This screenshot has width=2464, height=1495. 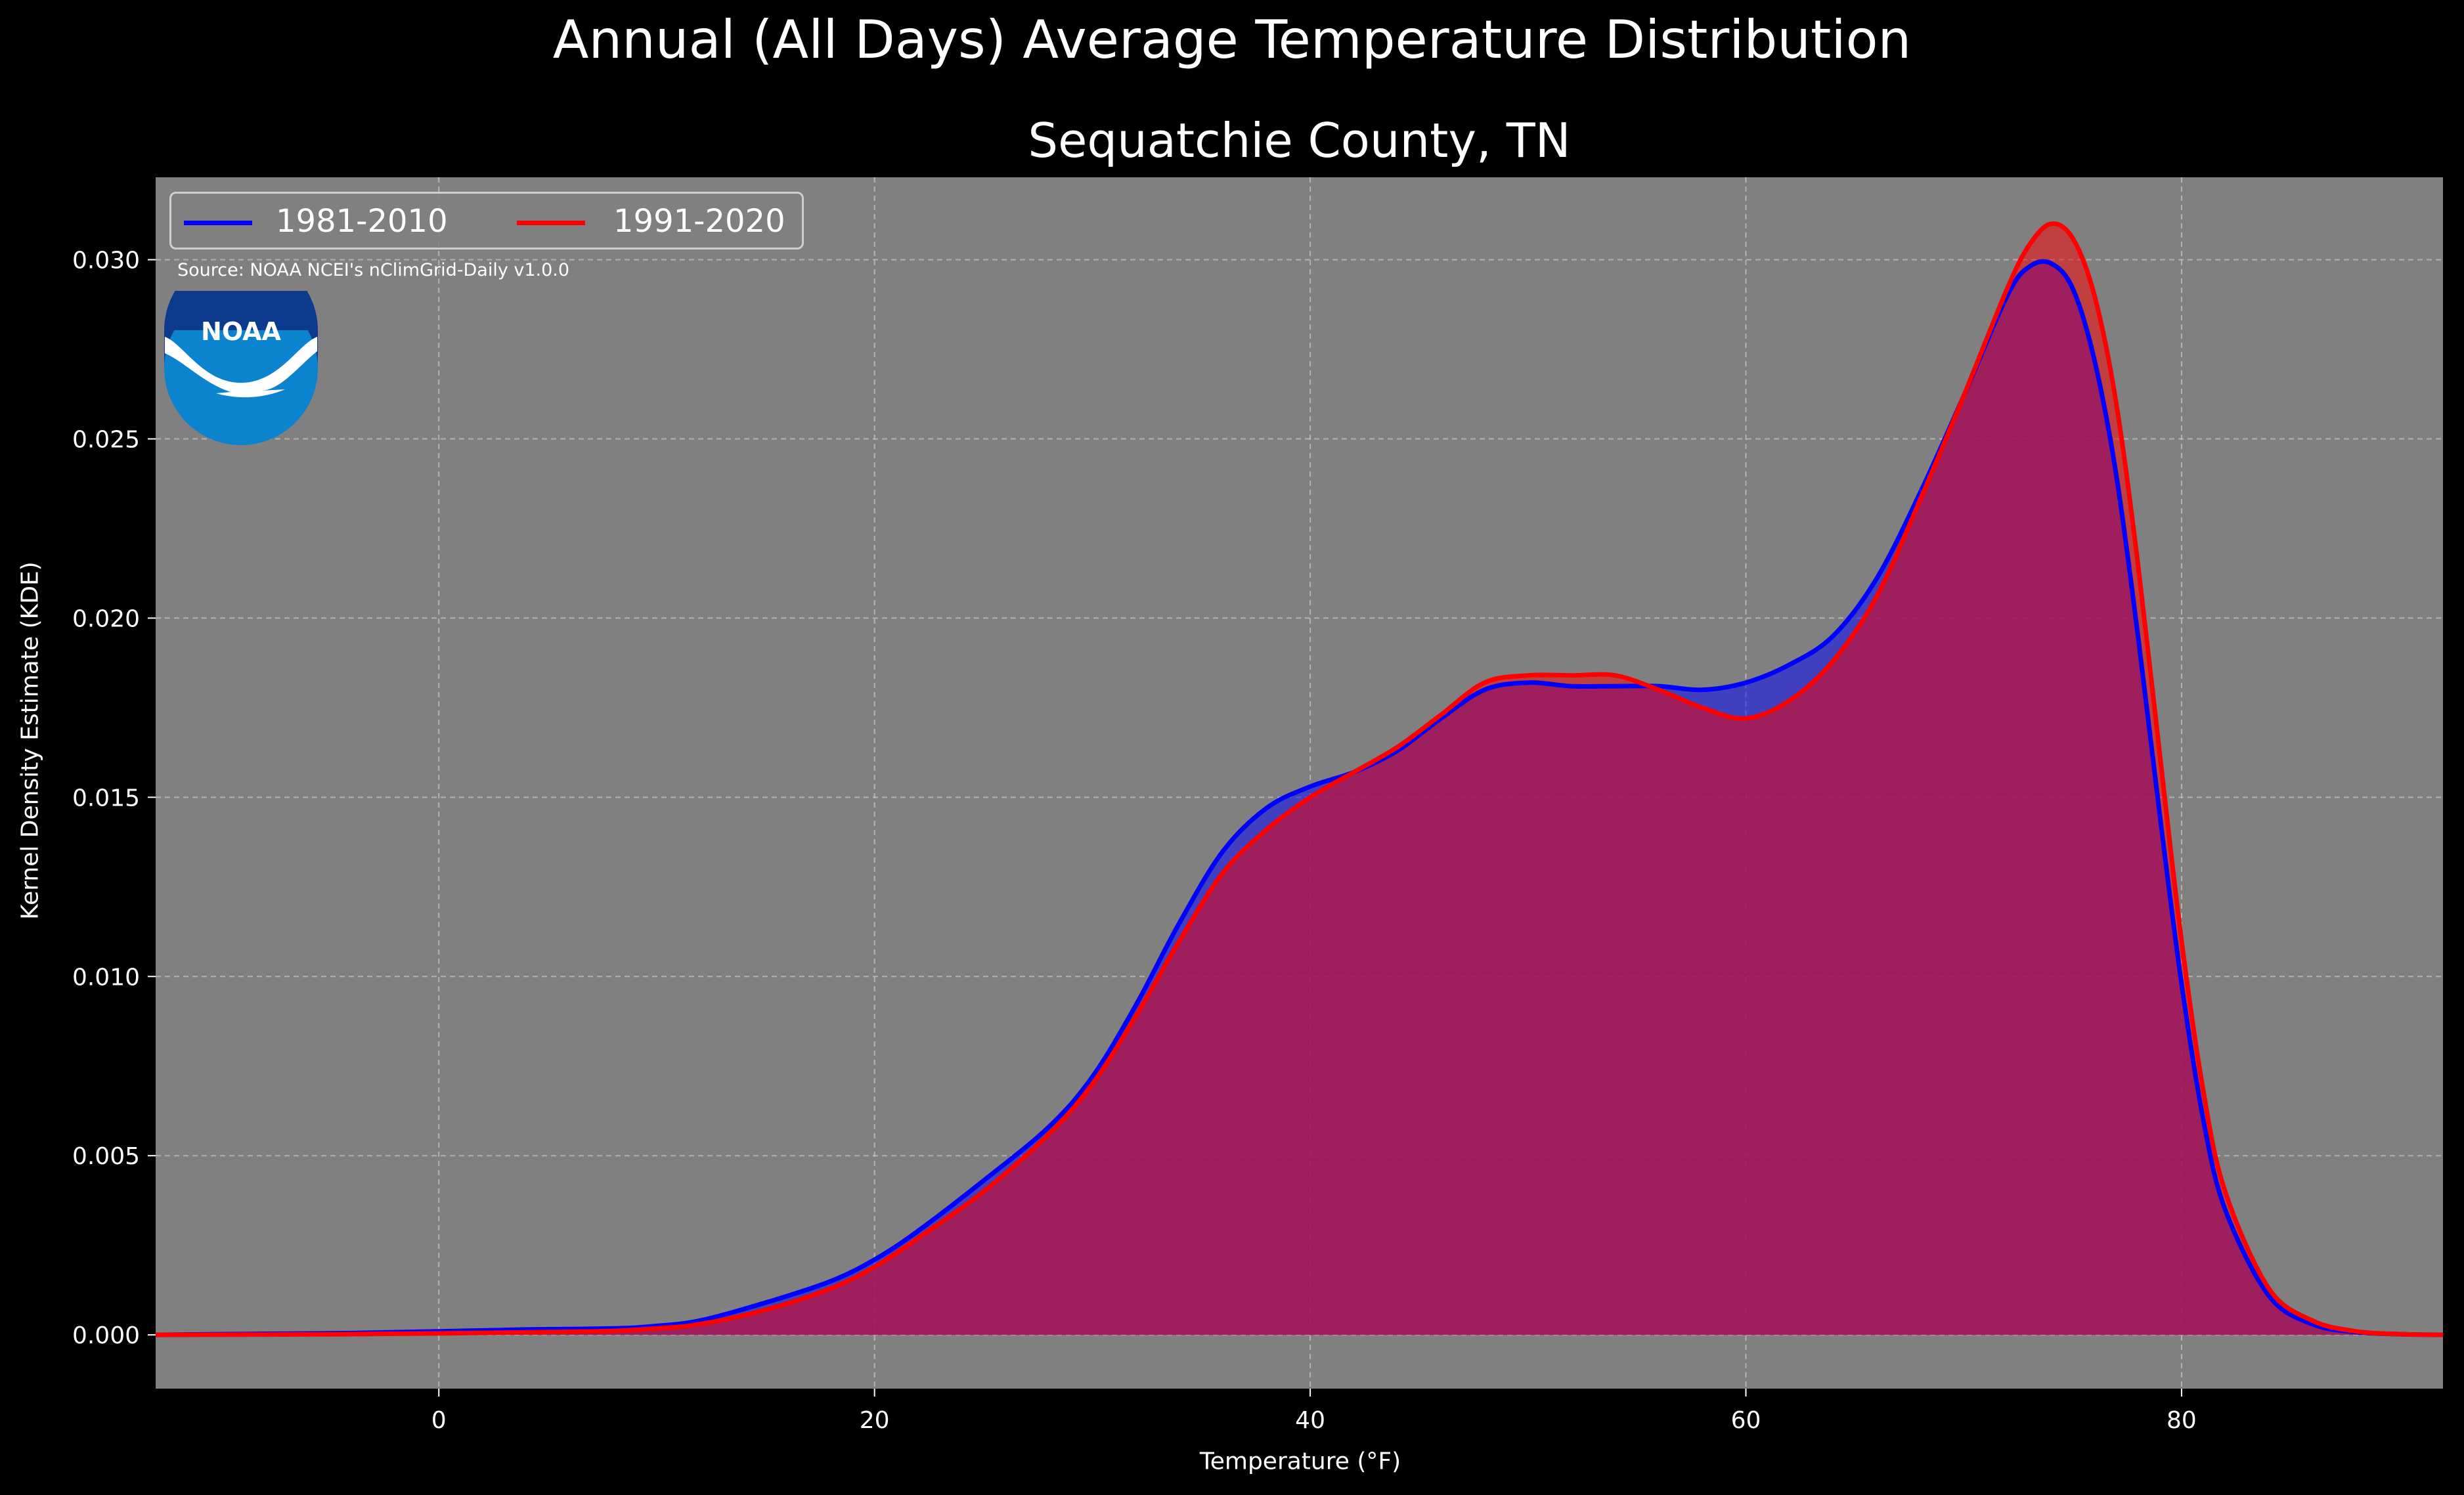 I want to click on y-tick-label: 0.015, so click(x=106, y=798).